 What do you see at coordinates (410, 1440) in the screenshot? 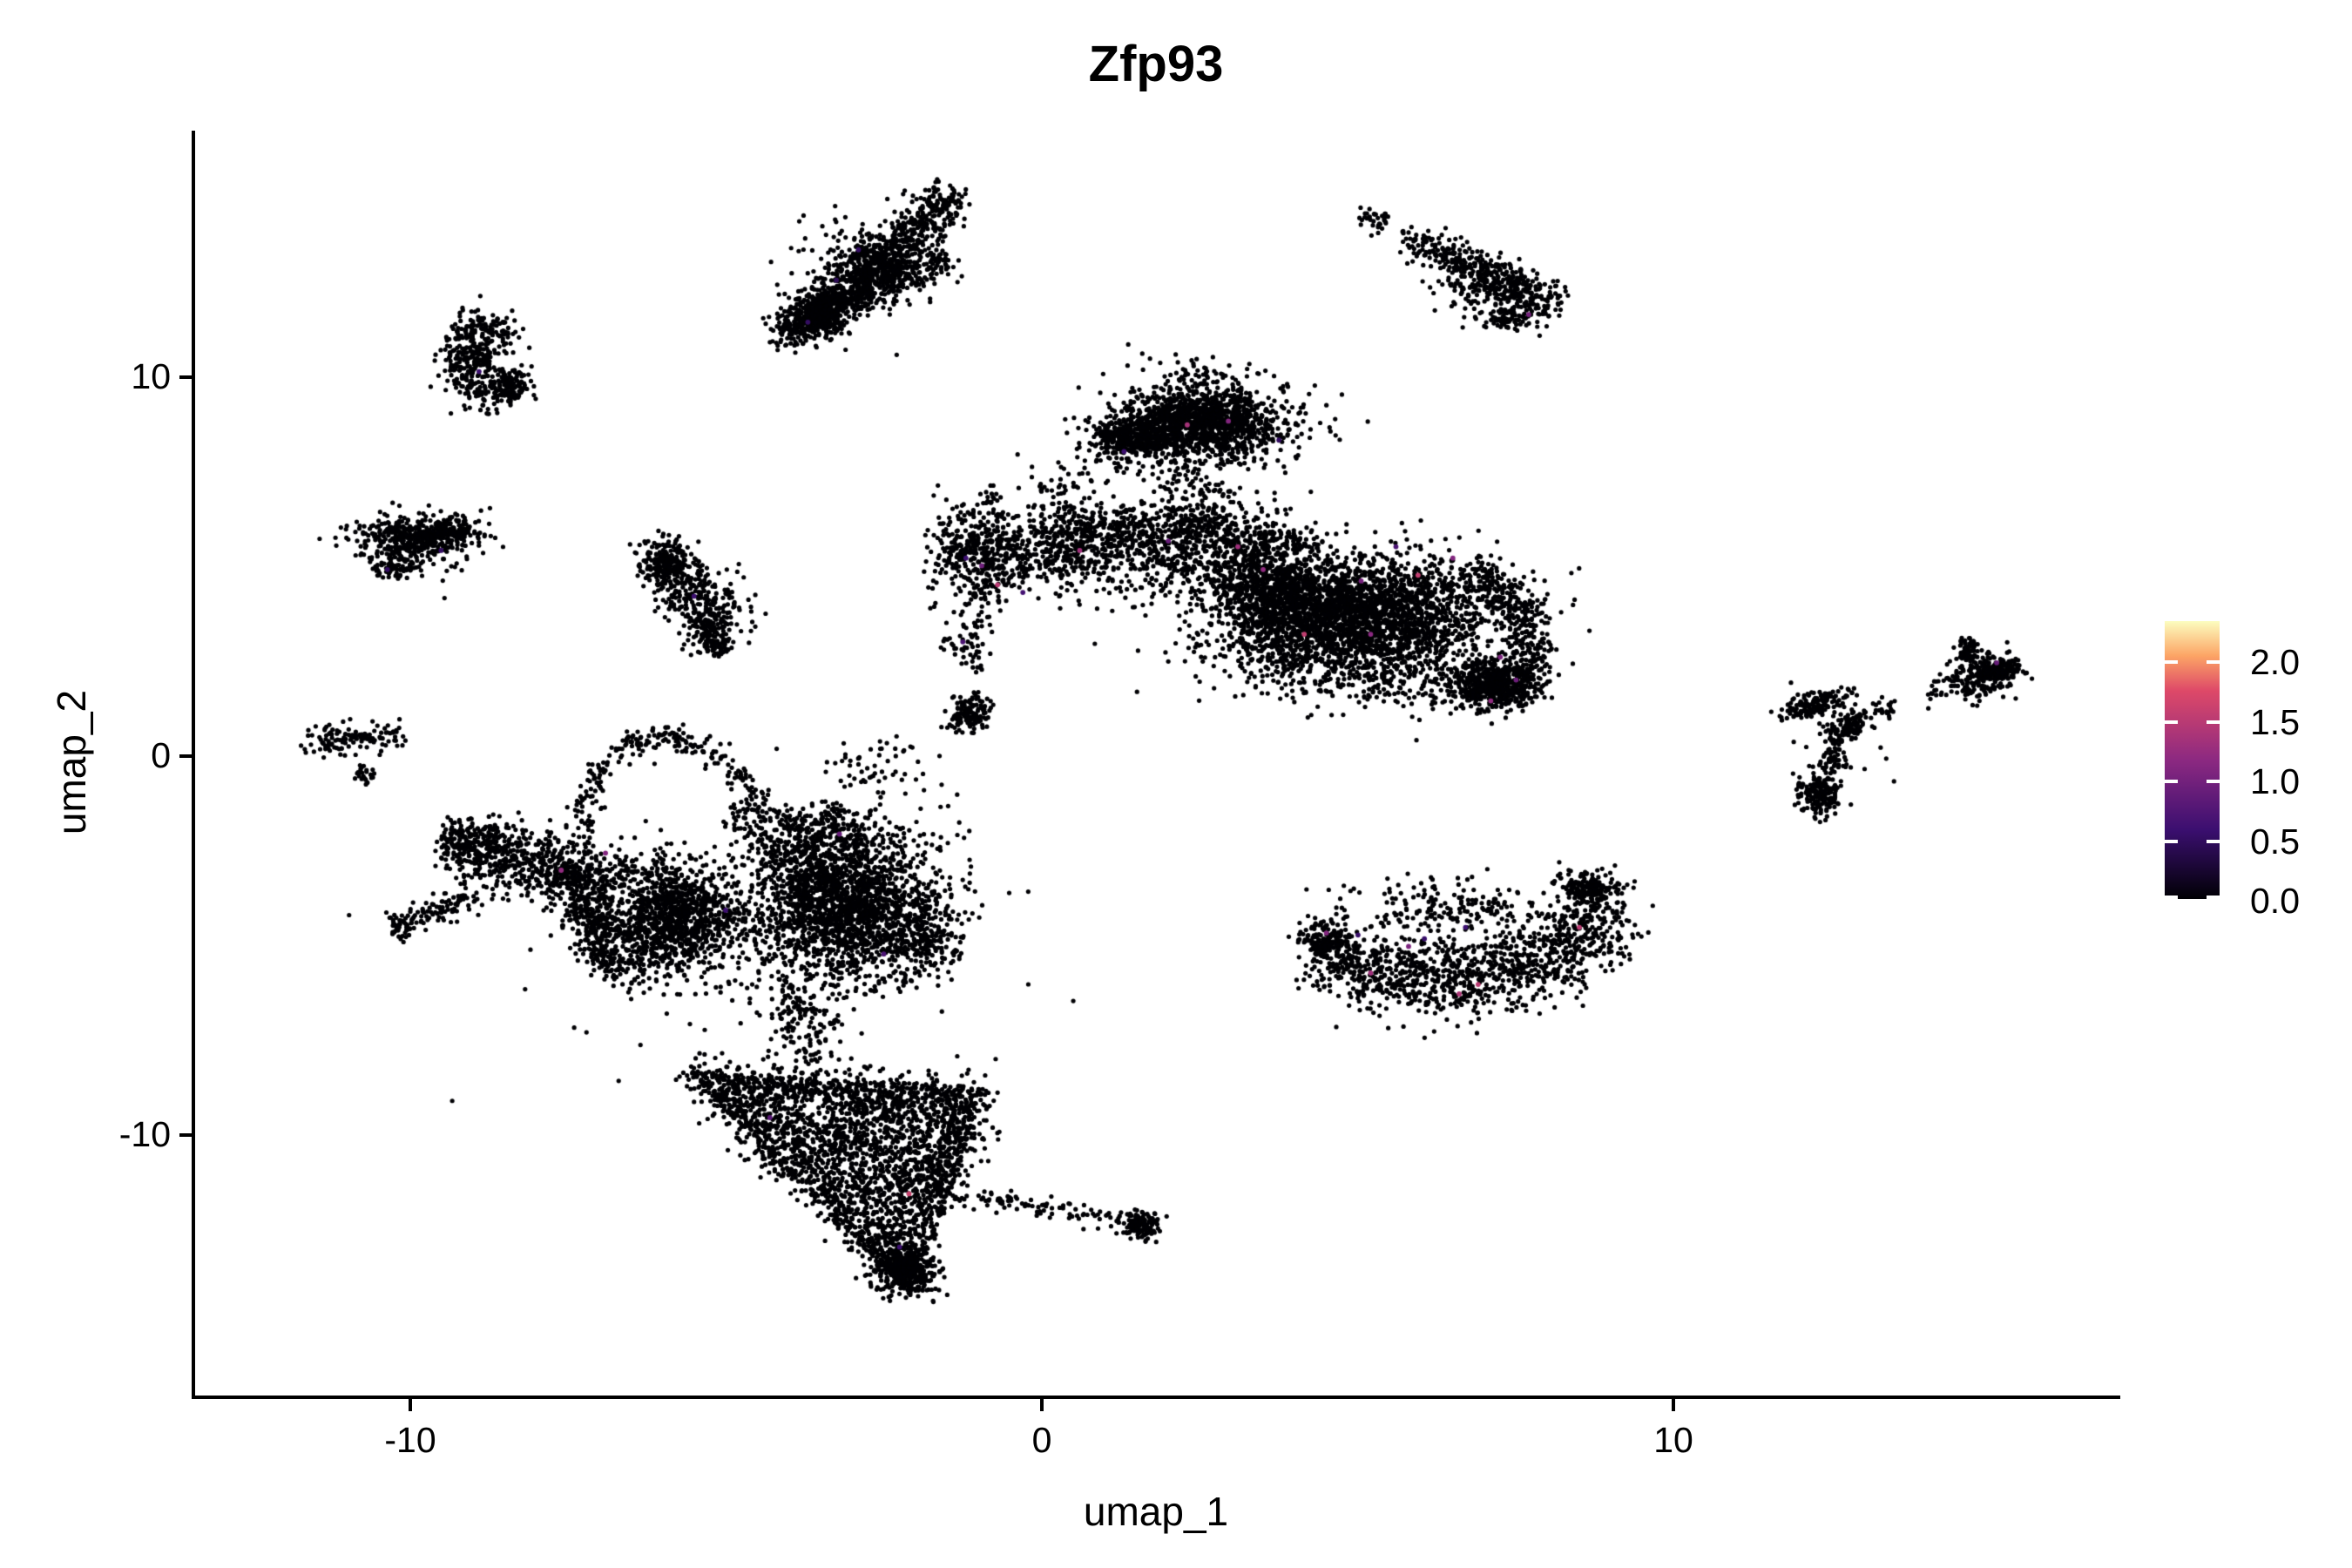
I see `x-axis-tick-label: -10` at bounding box center [410, 1440].